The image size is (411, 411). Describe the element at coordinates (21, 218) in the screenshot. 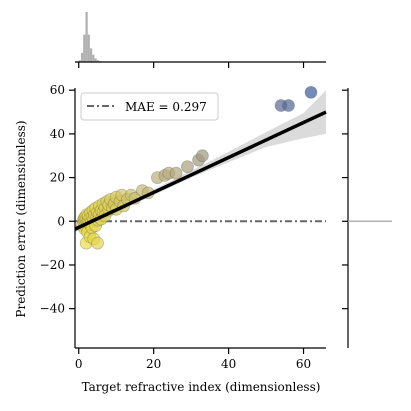

I see `y-axis-label: Prediction error (dimensionless)` at that location.